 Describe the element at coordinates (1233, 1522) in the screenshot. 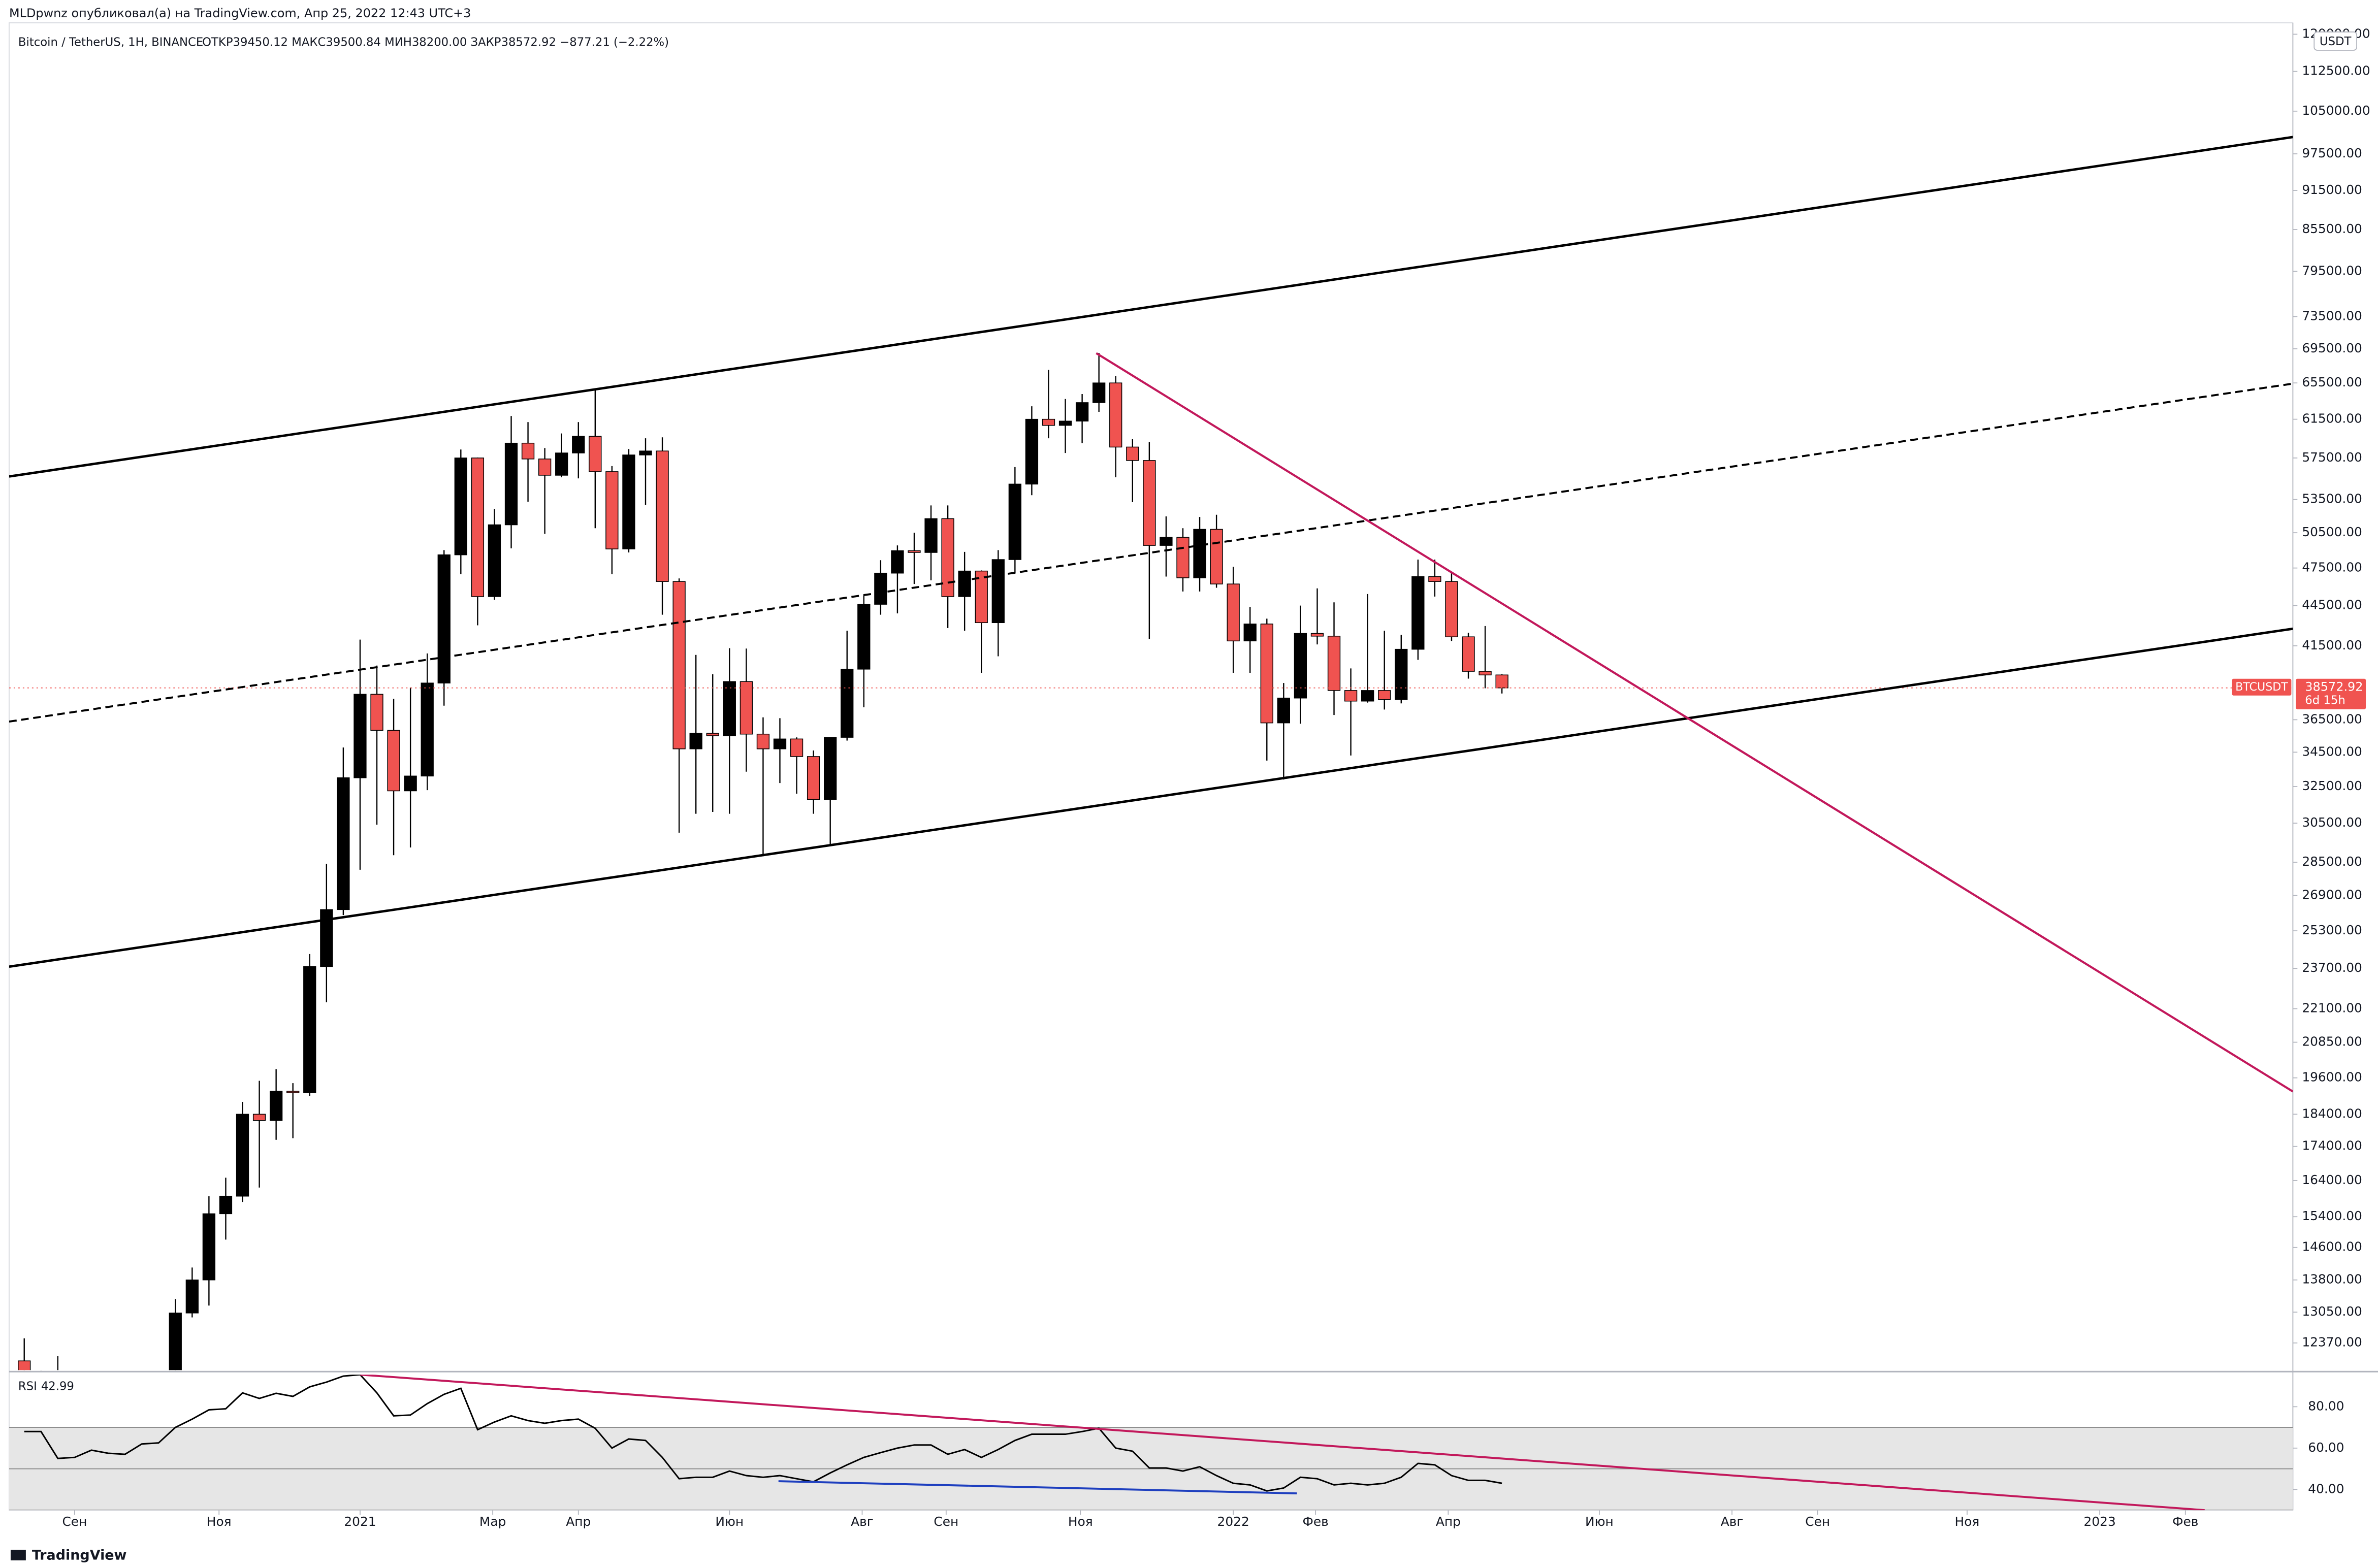

I see `x-tick-label: 2022` at that location.